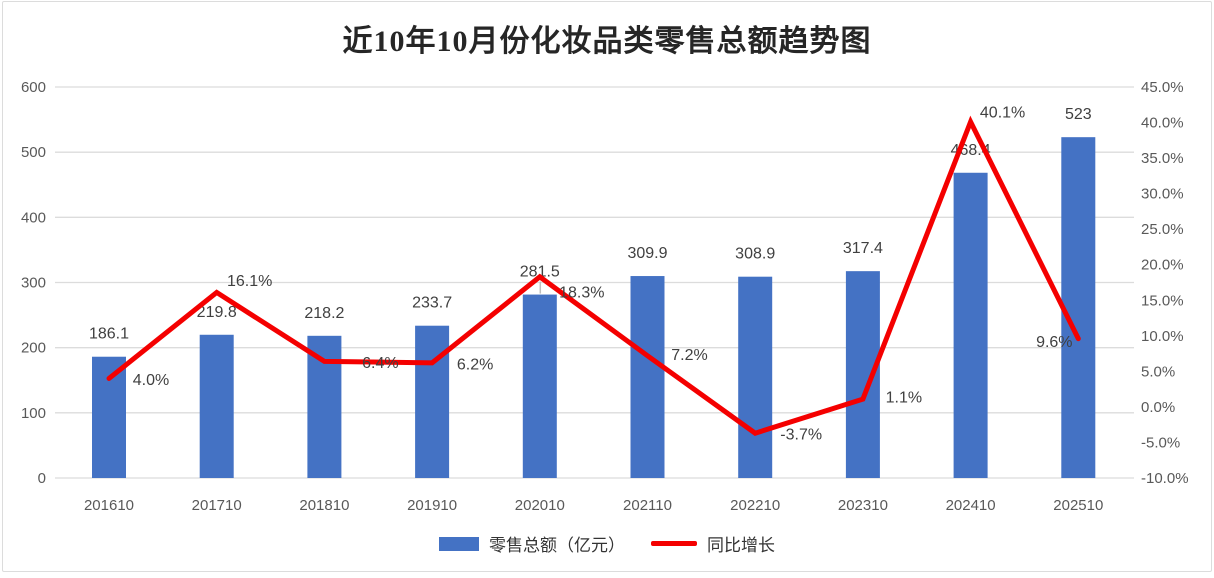 The width and height of the screenshot is (1214, 578). What do you see at coordinates (33, 348) in the screenshot?
I see `left-axis-tick: 200` at bounding box center [33, 348].